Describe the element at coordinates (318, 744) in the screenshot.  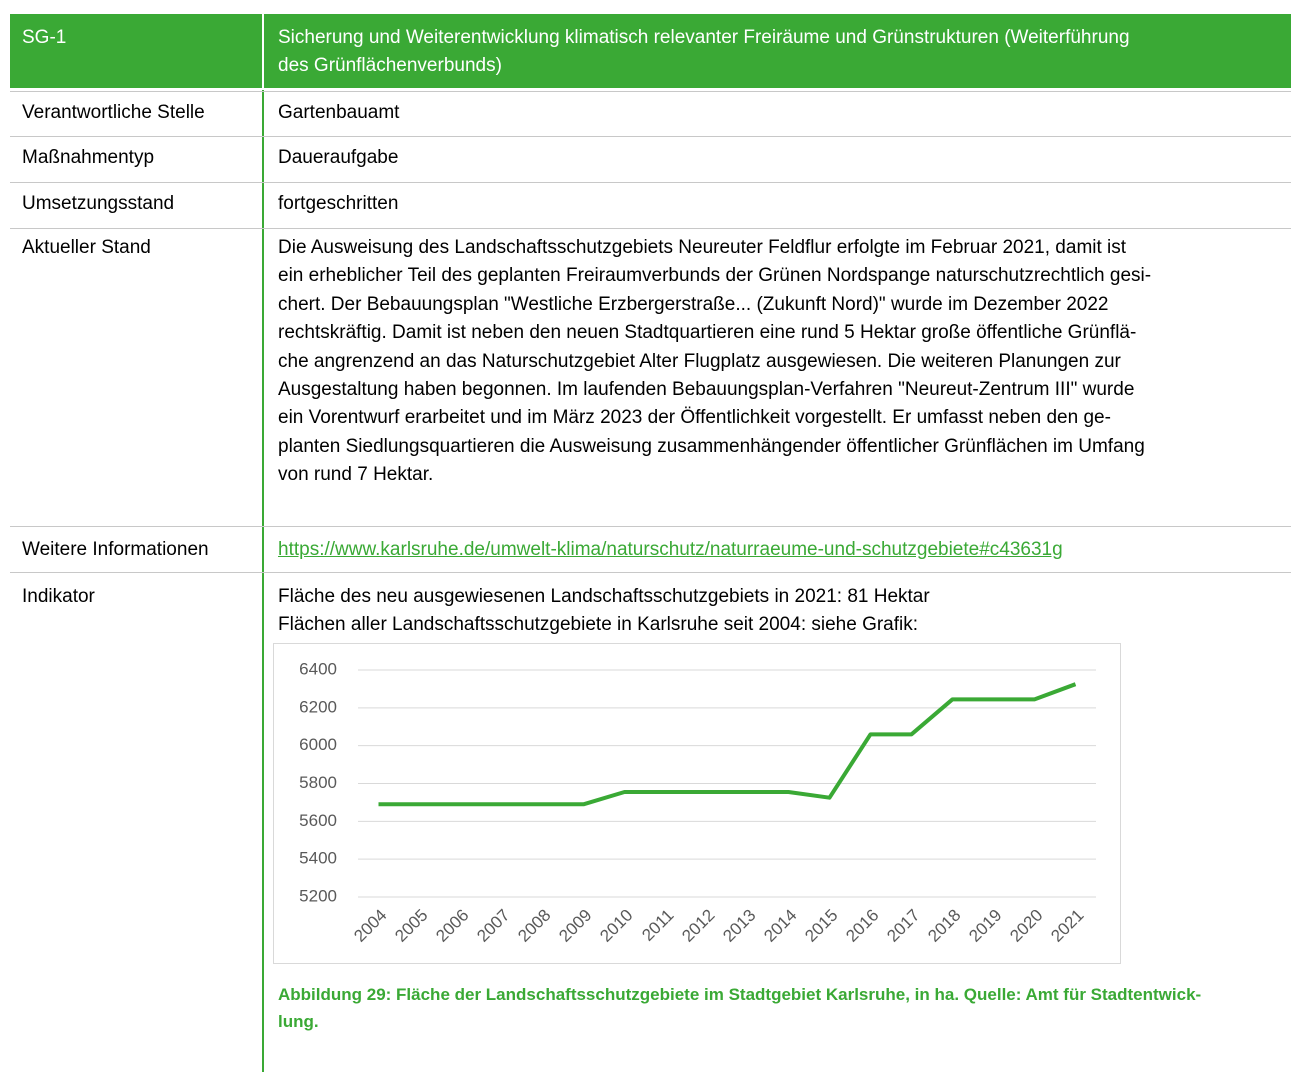
I see `y-tick-label: 6000` at that location.